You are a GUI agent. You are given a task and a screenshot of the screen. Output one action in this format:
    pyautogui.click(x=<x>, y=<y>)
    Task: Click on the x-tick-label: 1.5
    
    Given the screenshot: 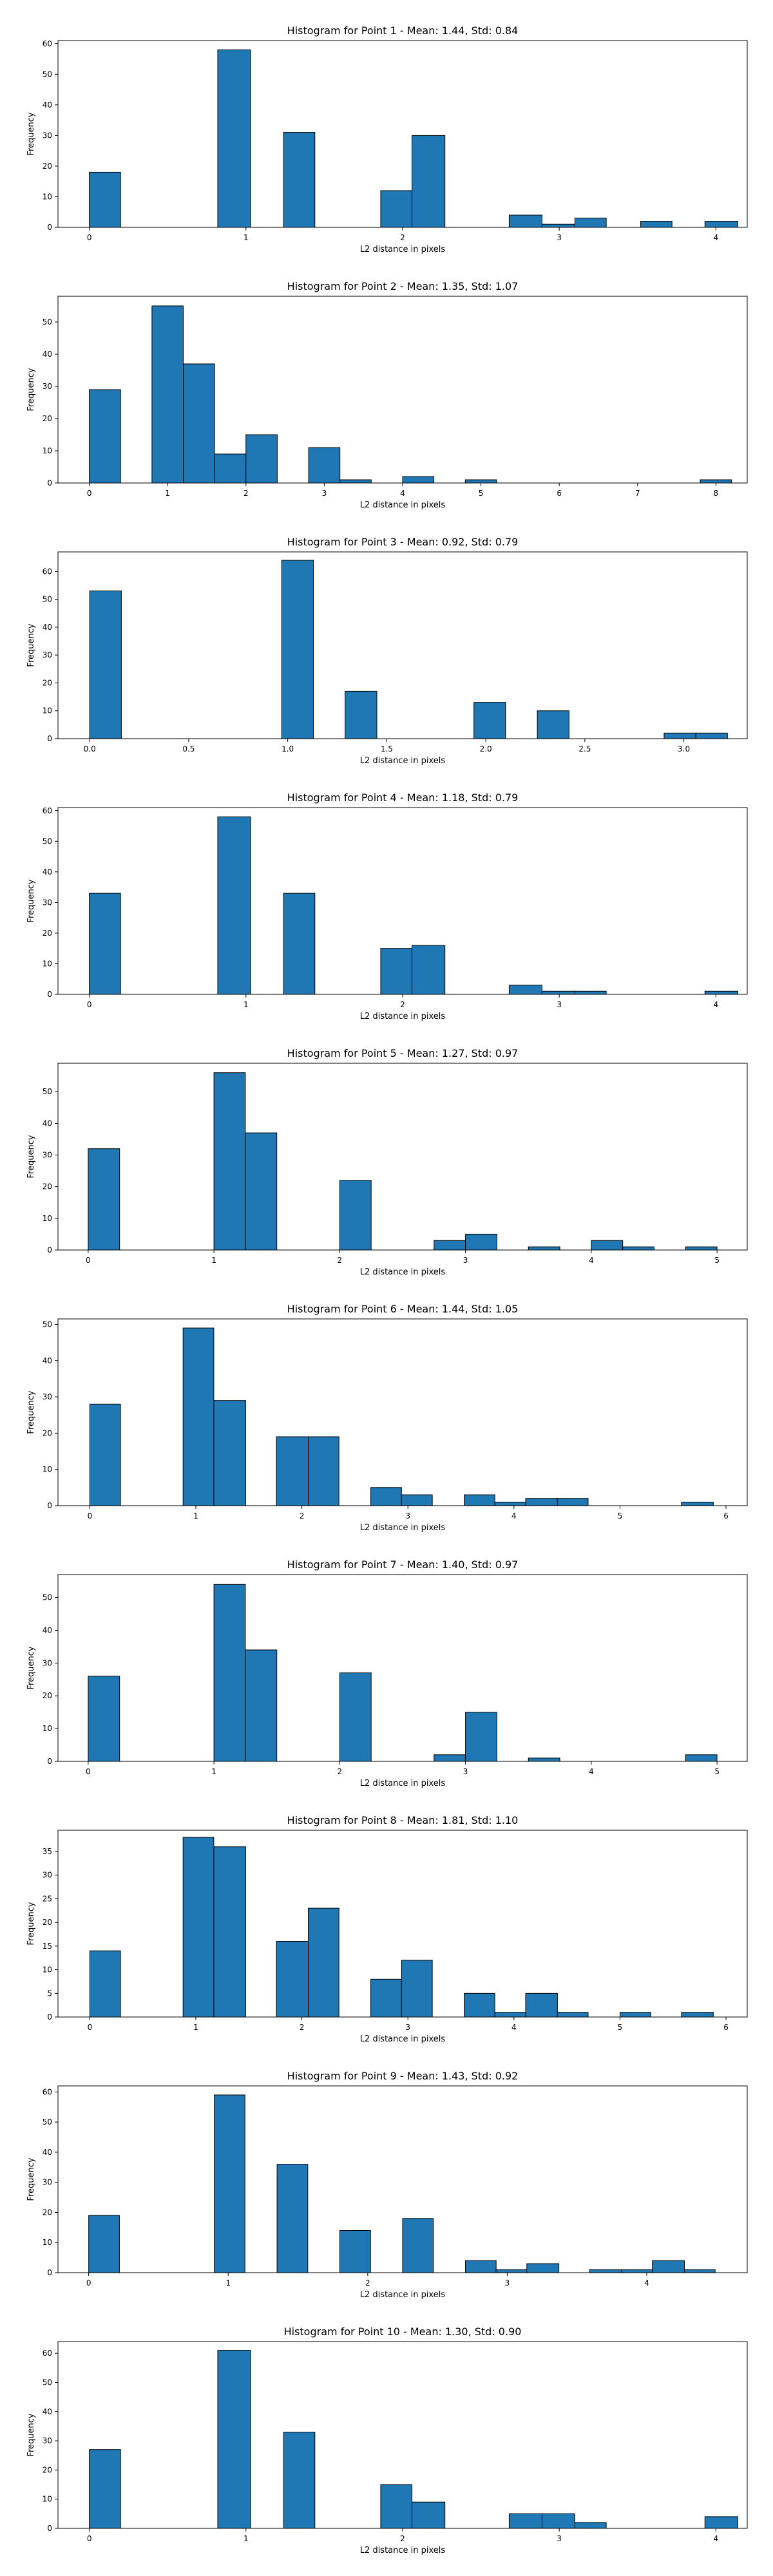 What is the action you would take?
    pyautogui.click(x=387, y=749)
    